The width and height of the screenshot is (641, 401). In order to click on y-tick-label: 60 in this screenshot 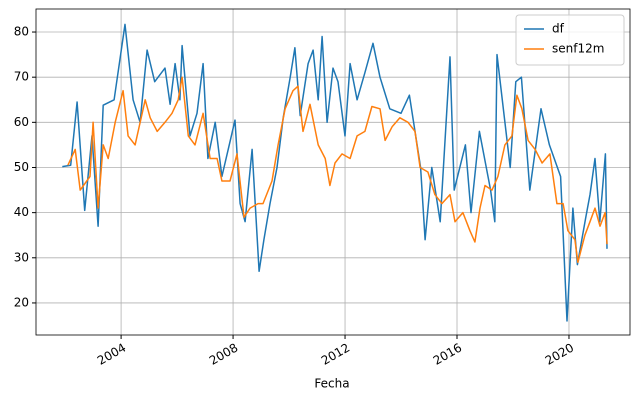, I will do `click(21, 122)`.